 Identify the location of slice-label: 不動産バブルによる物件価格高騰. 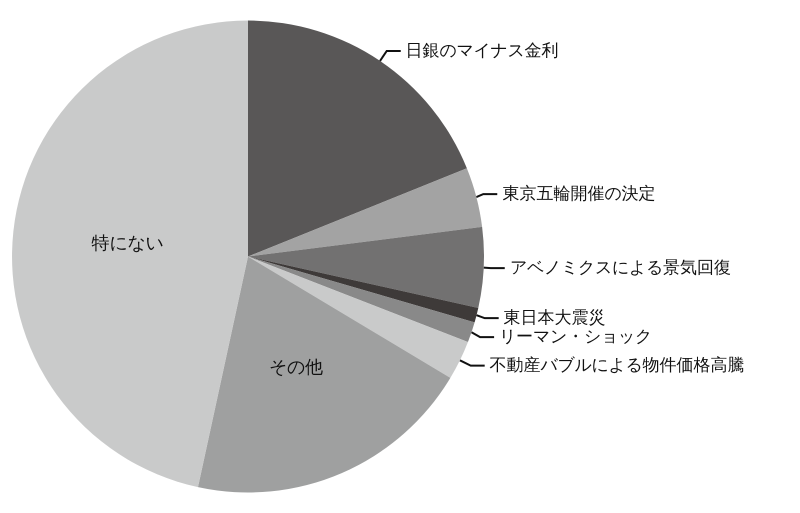
(617, 366).